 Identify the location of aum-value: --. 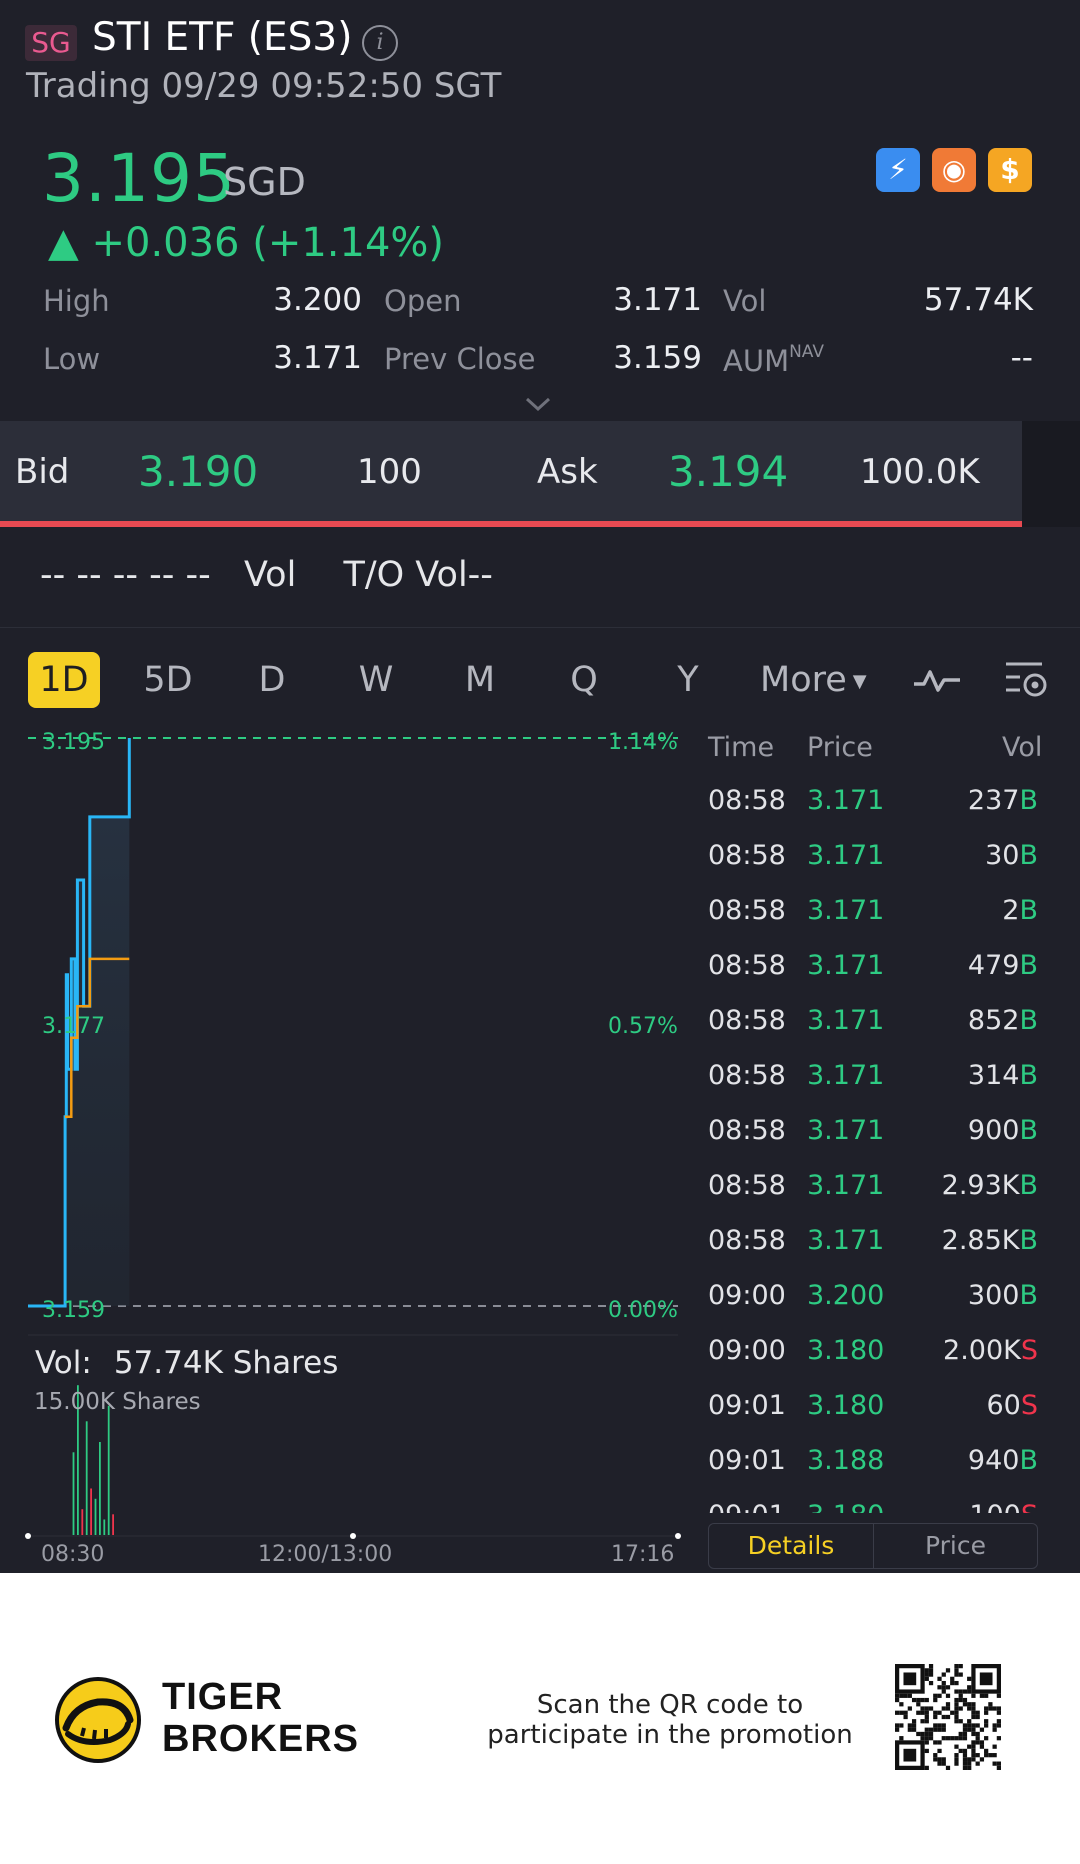
(1021, 358).